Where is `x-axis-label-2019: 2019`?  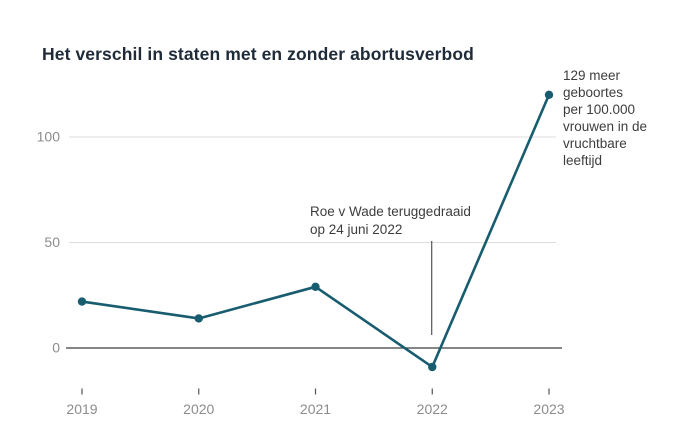 x-axis-label-2019: 2019 is located at coordinates (81, 409).